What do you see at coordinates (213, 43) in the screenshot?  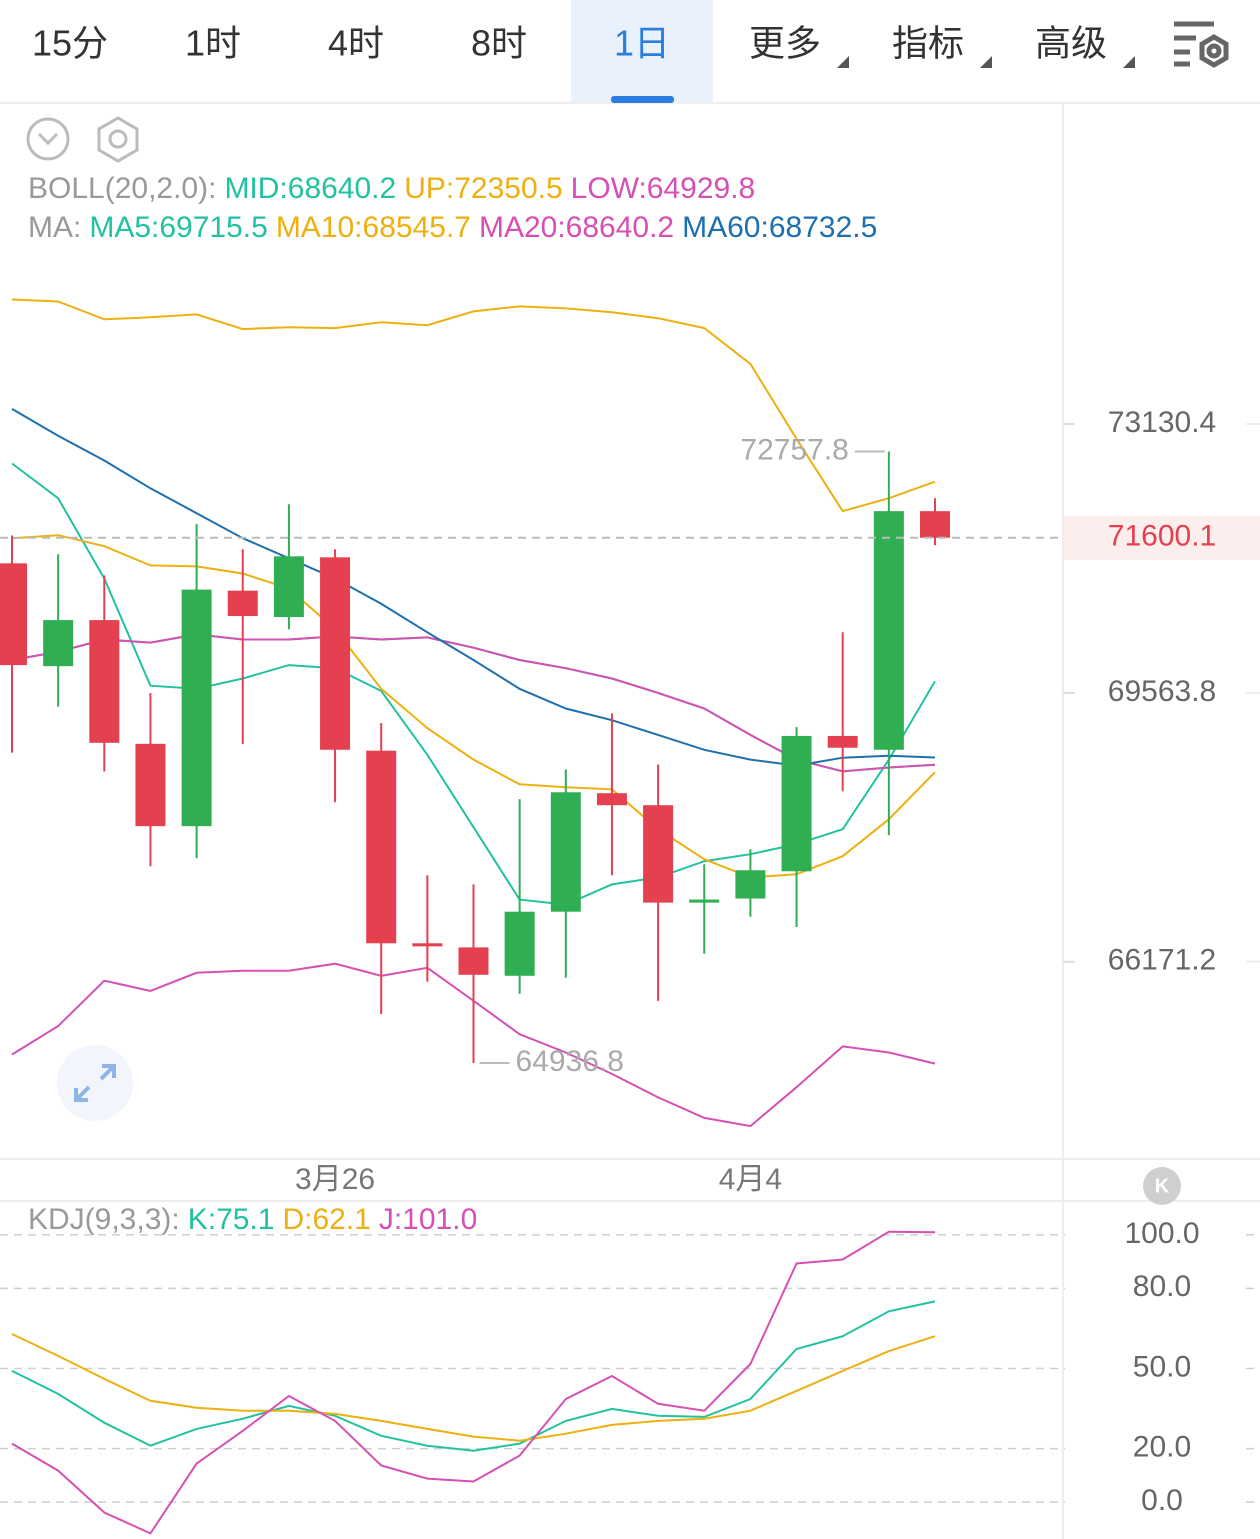 I see `tab: 1时` at bounding box center [213, 43].